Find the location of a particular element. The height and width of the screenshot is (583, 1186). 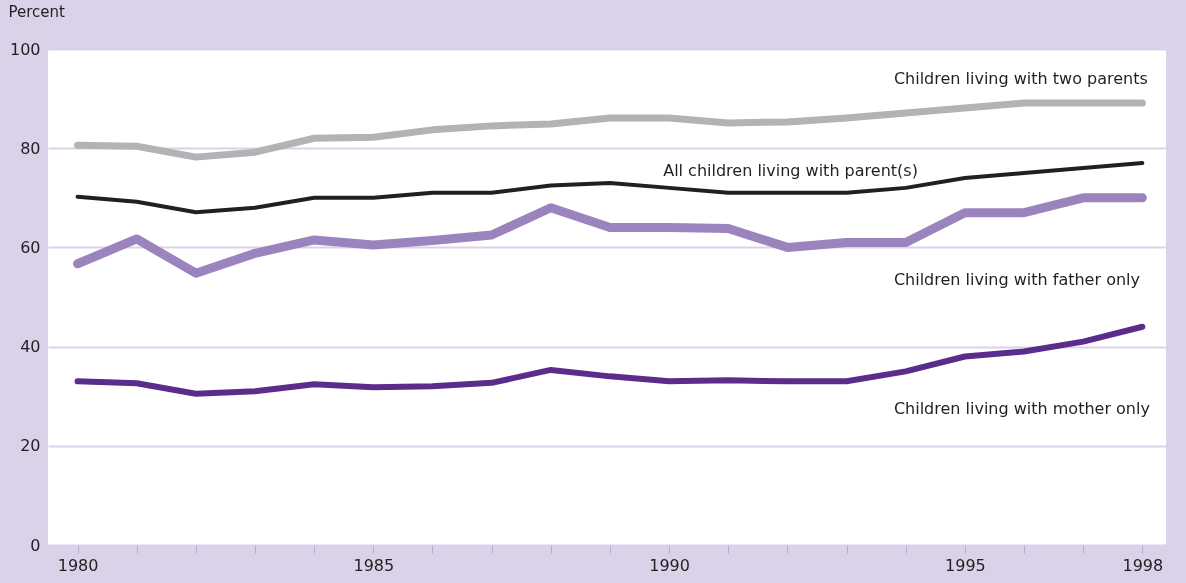

series-label: Children living with two parents is located at coordinates (1020, 78).